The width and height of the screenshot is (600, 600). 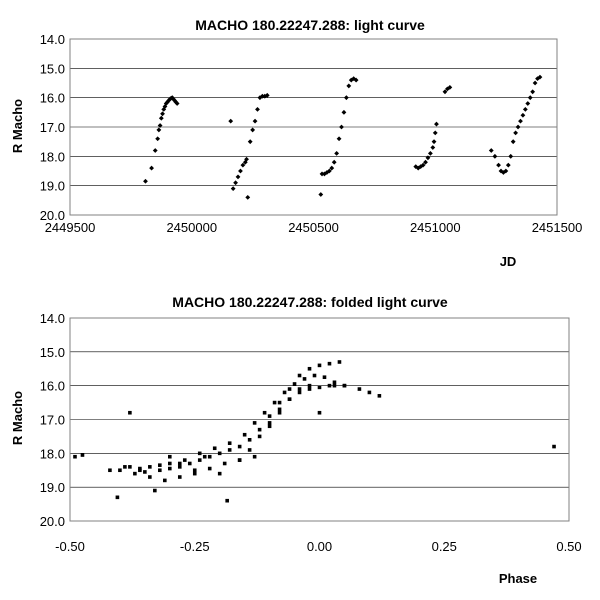 What do you see at coordinates (518, 578) in the screenshot?
I see `x-axis-label: Phase` at bounding box center [518, 578].